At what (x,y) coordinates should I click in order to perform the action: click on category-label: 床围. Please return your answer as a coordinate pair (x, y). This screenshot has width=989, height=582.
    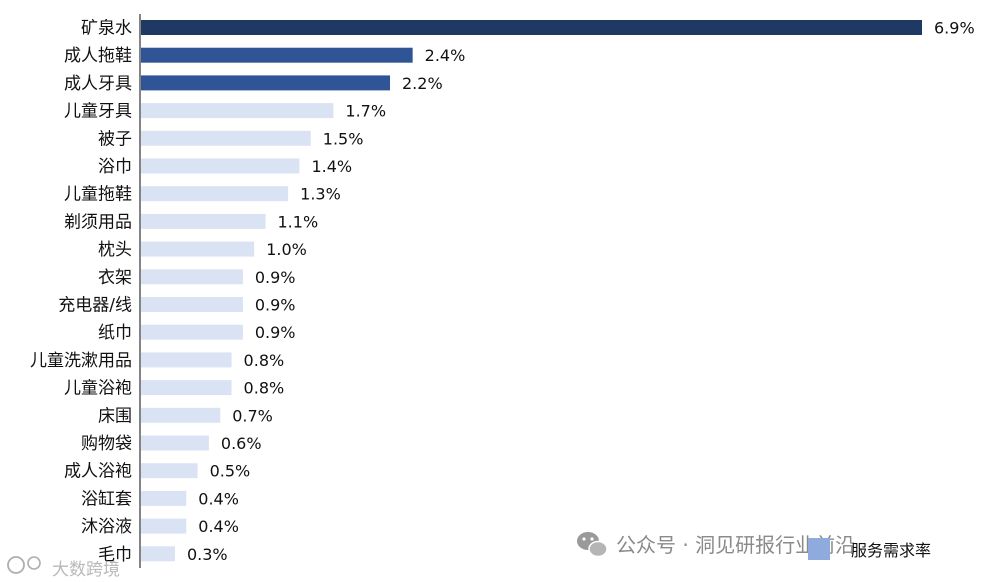
    Looking at the image, I should click on (115, 416).